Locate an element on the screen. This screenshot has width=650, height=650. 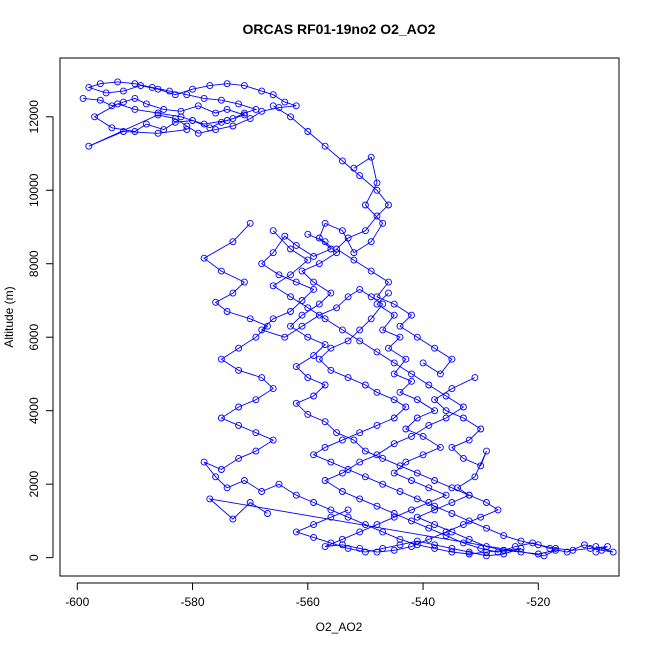
y-tick-label: 10000 is located at coordinates (34, 190).